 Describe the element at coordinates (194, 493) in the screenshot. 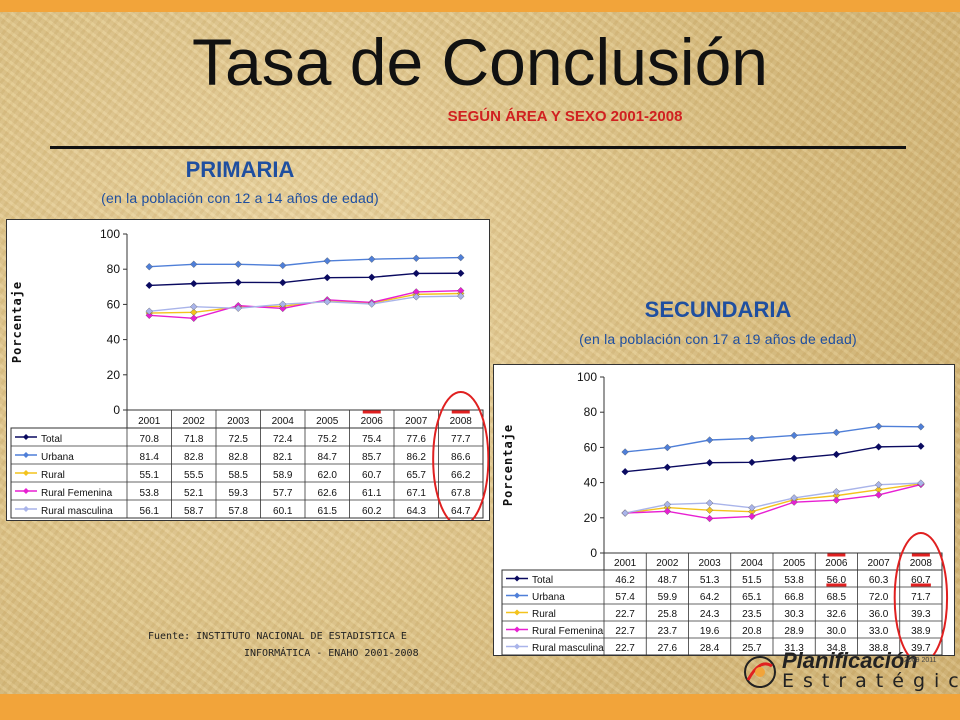

I see `data-table-cell: 52.1` at that location.